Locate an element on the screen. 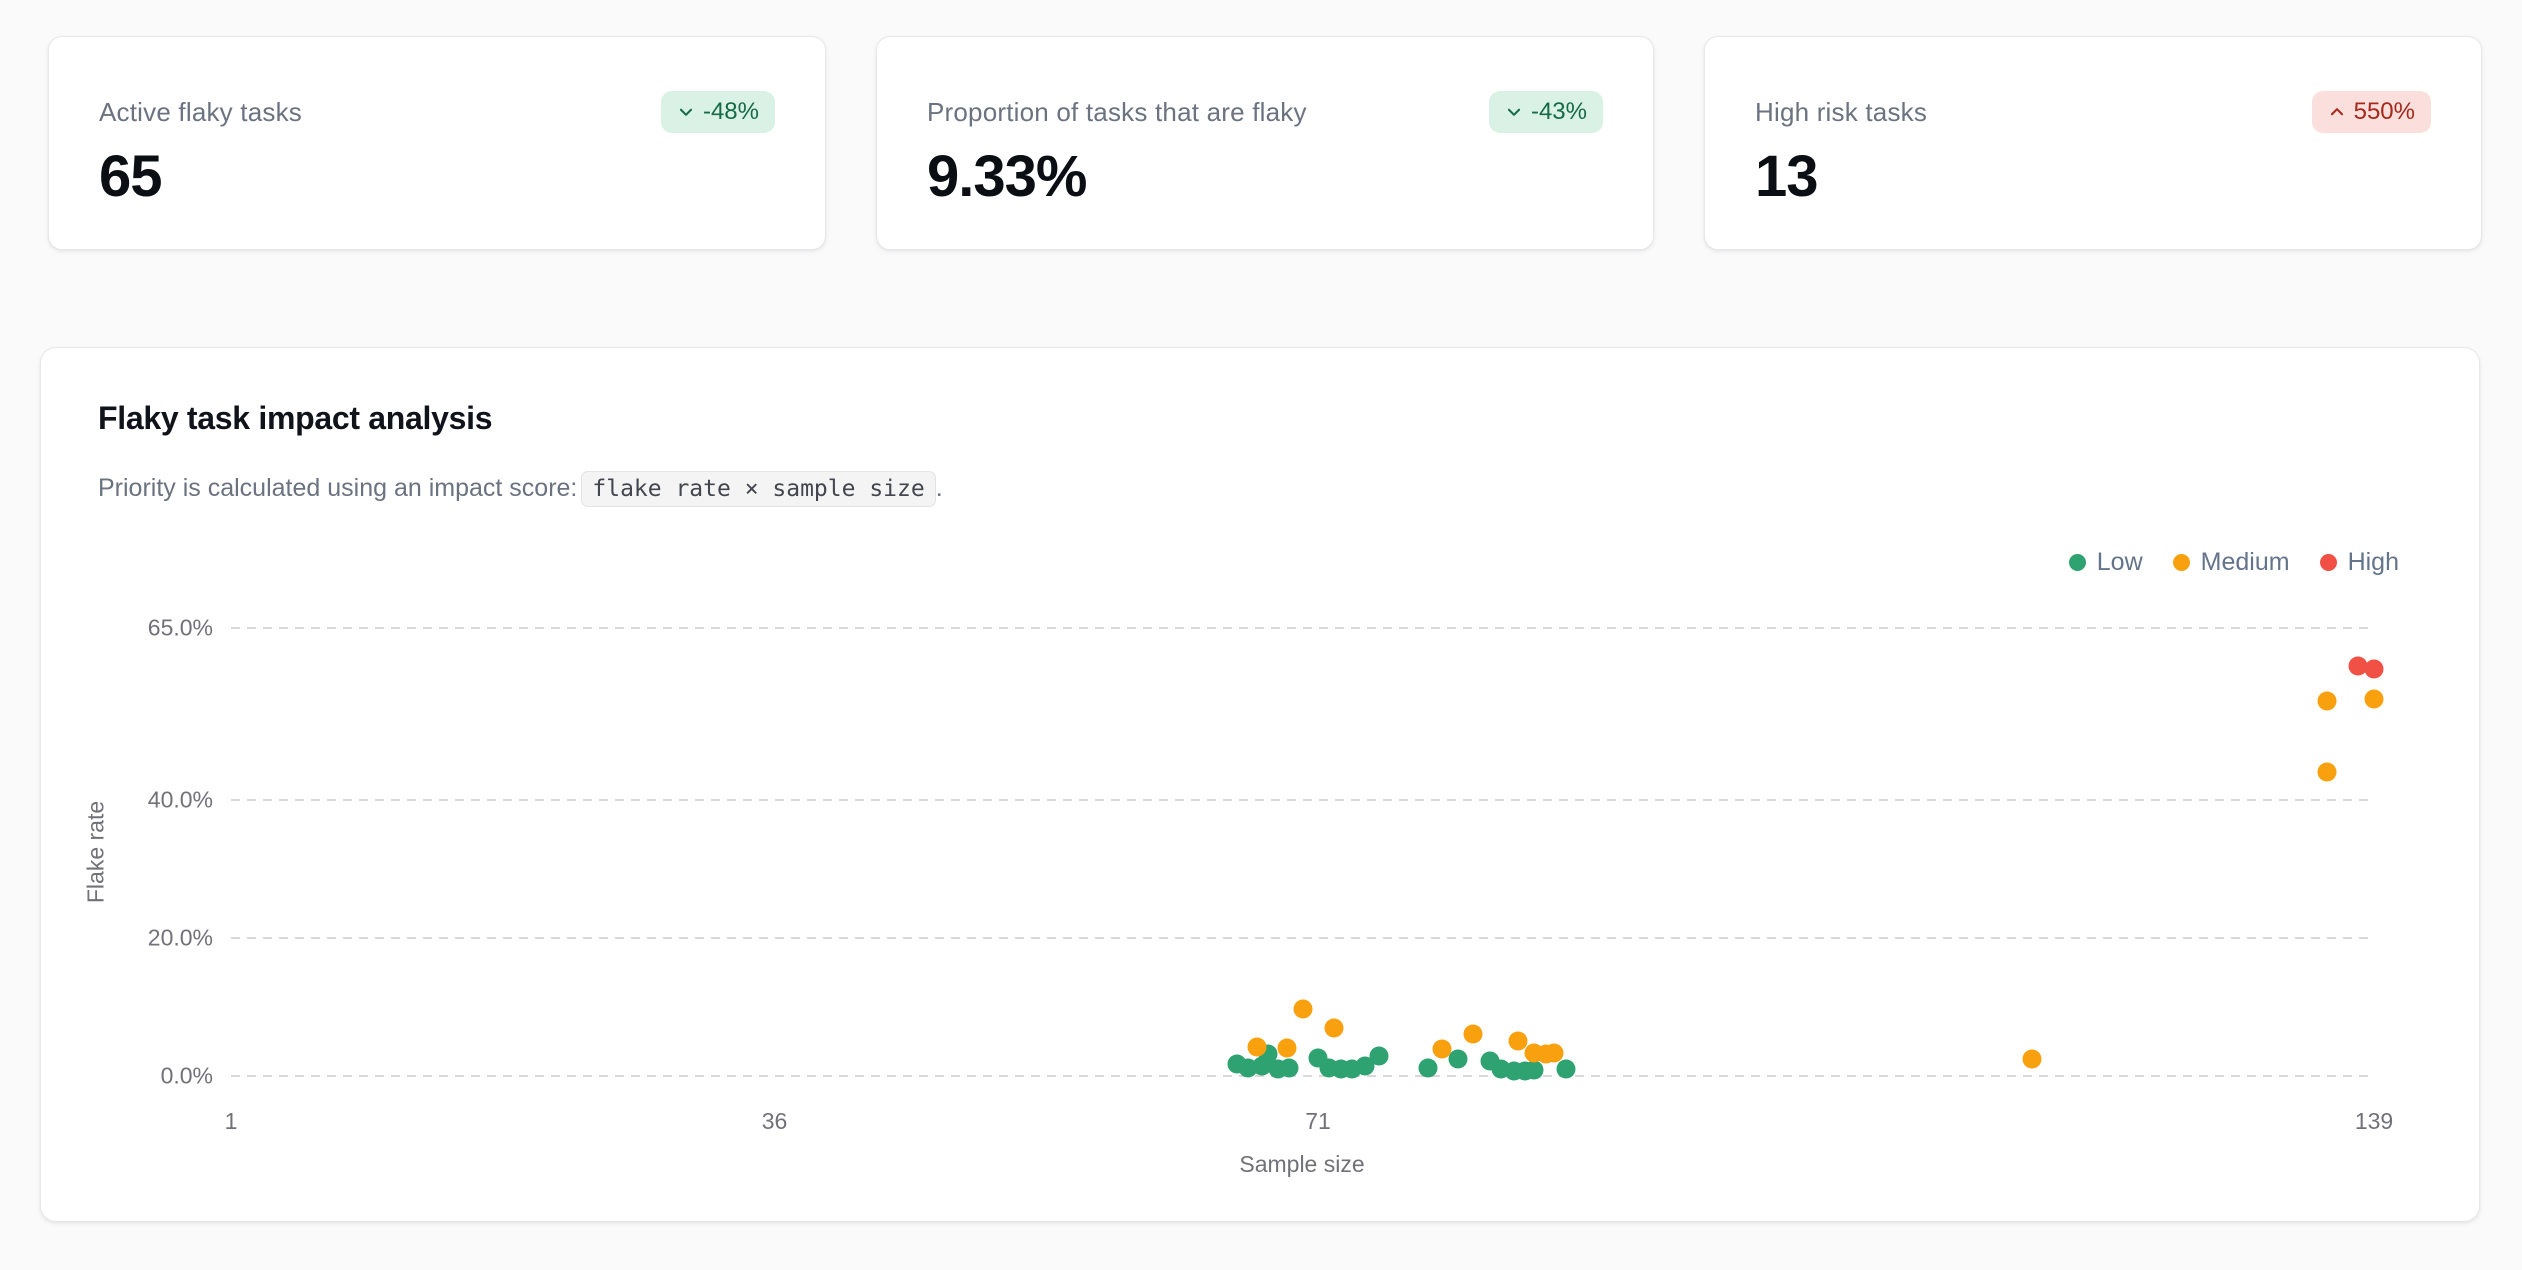 Image resolution: width=2522 pixels, height=1270 pixels. y-tick-label: 20.0% is located at coordinates (180, 937).